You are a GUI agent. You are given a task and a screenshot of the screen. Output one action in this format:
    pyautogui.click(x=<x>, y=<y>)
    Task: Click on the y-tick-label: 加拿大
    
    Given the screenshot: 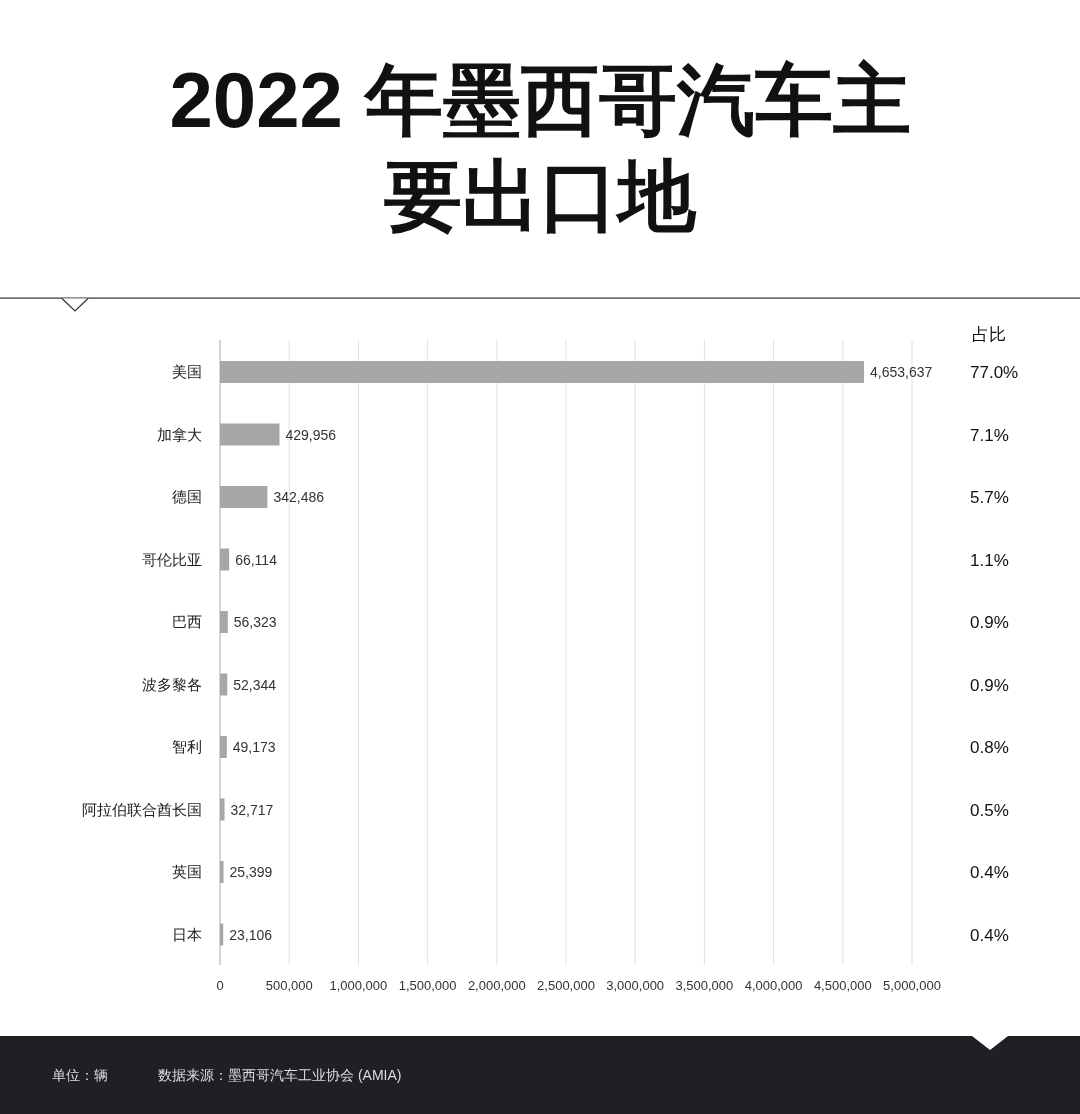 What is the action you would take?
    pyautogui.click(x=179, y=434)
    